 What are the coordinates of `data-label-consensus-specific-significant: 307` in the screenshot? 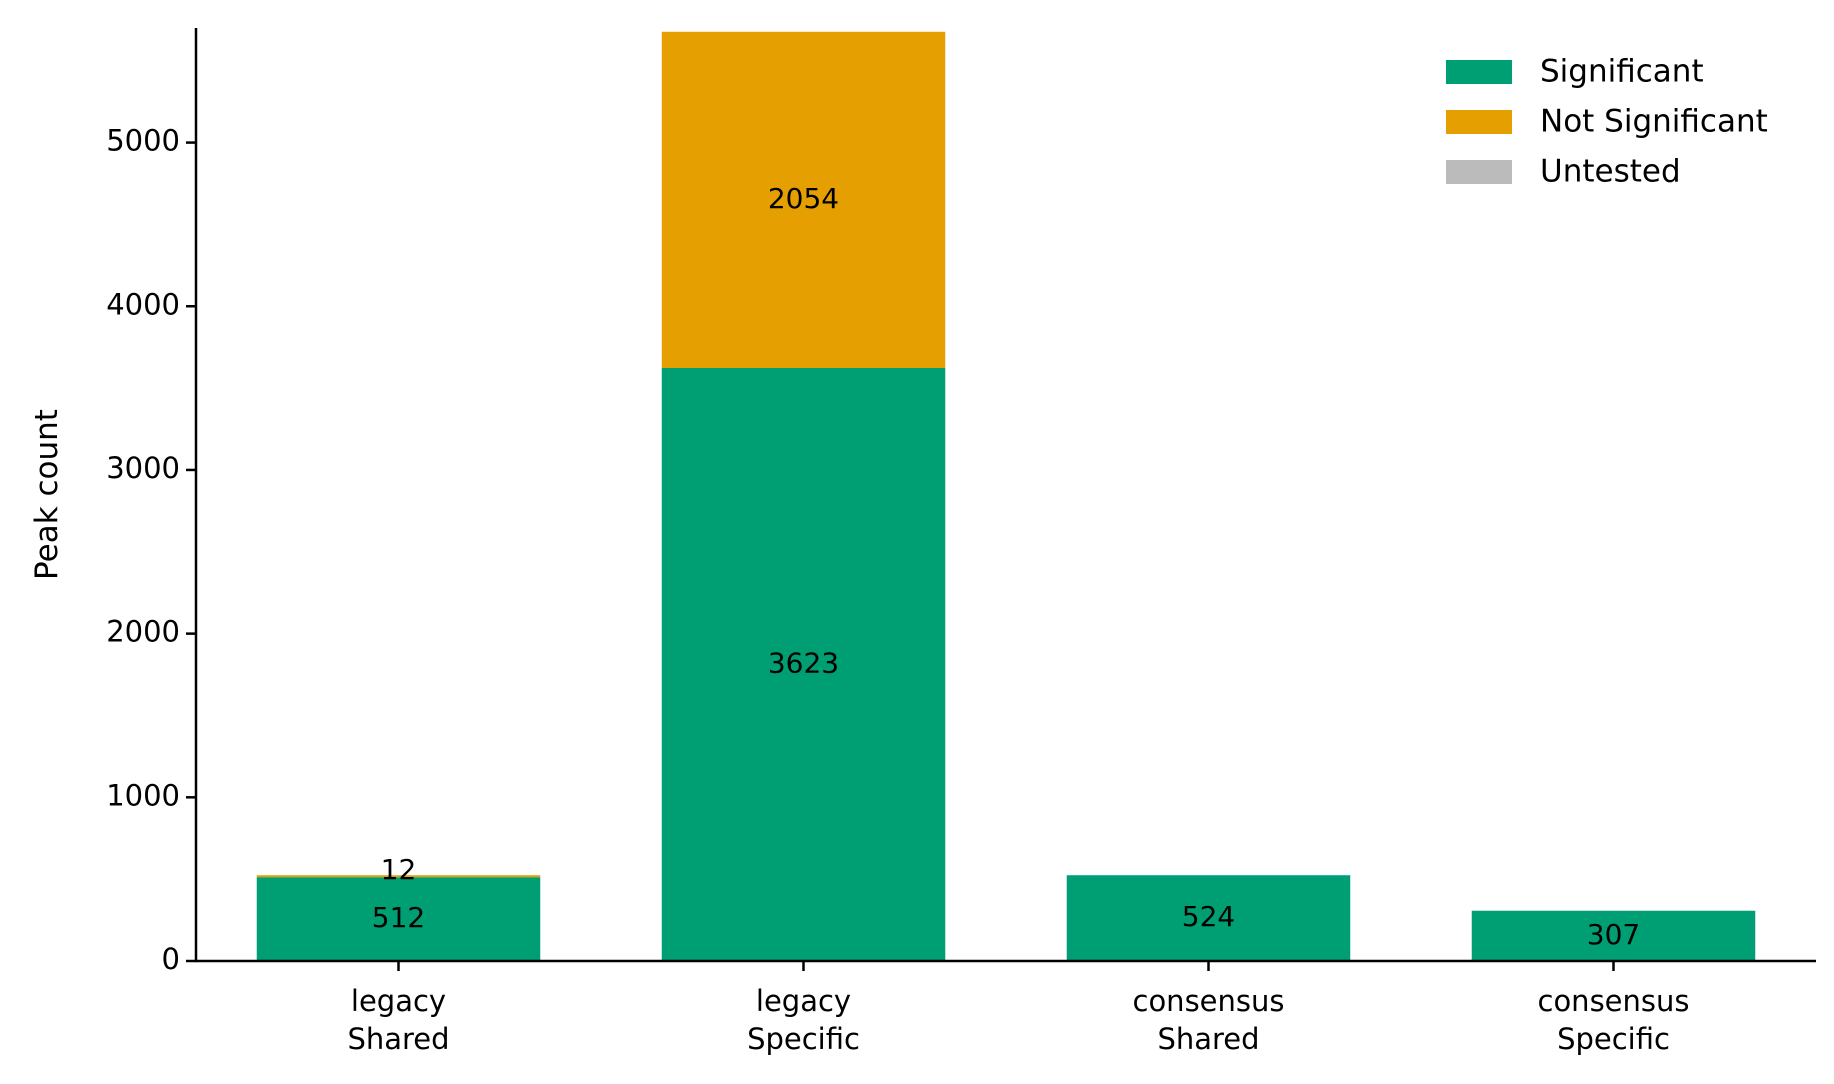 It's located at (1613, 934).